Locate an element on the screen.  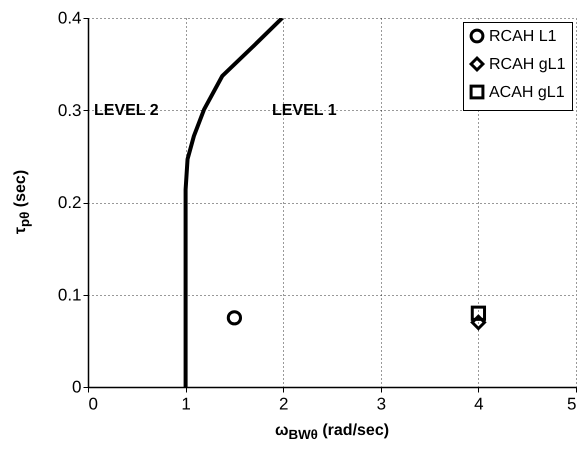
x-tick-label: 0 is located at coordinates (93, 404).